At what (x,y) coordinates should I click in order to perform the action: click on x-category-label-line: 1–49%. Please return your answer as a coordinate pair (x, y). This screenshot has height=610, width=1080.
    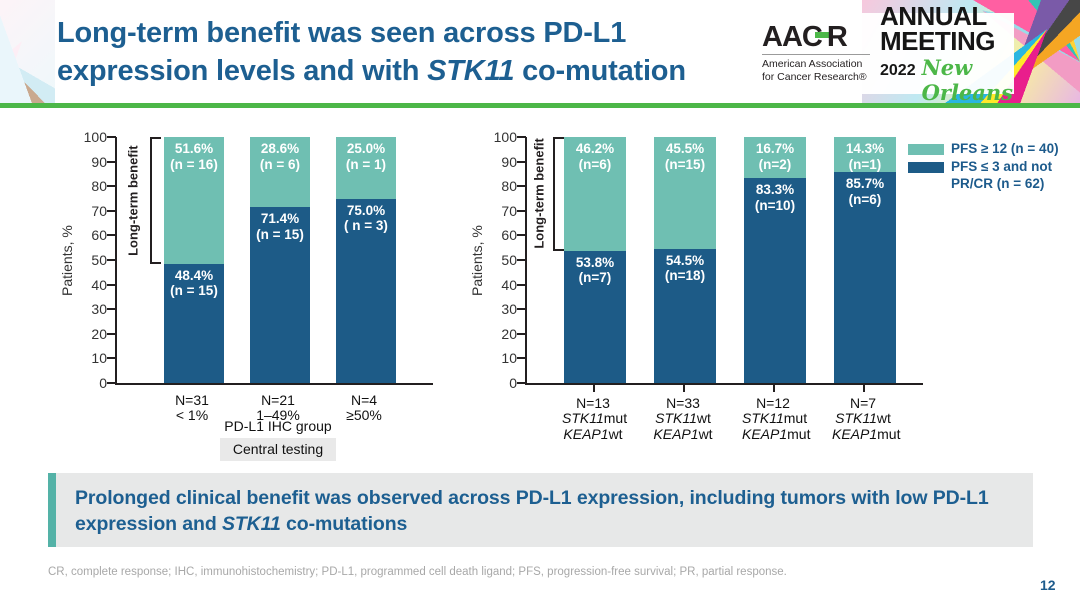
    Looking at the image, I should click on (278, 415).